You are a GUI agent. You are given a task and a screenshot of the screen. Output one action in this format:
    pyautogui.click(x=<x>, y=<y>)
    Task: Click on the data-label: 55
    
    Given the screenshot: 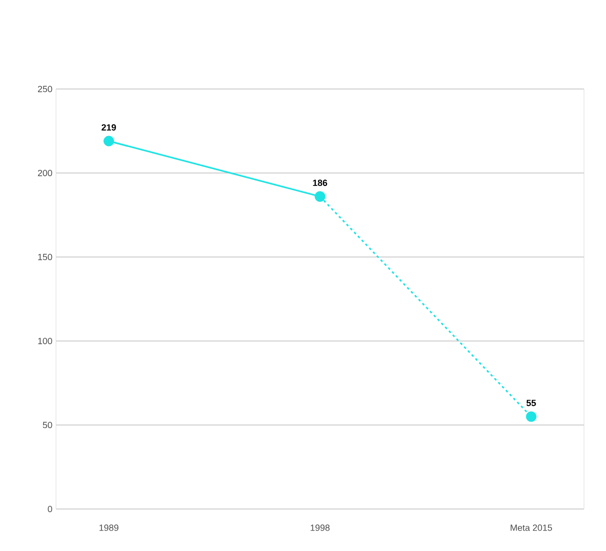 What is the action you would take?
    pyautogui.click(x=531, y=403)
    